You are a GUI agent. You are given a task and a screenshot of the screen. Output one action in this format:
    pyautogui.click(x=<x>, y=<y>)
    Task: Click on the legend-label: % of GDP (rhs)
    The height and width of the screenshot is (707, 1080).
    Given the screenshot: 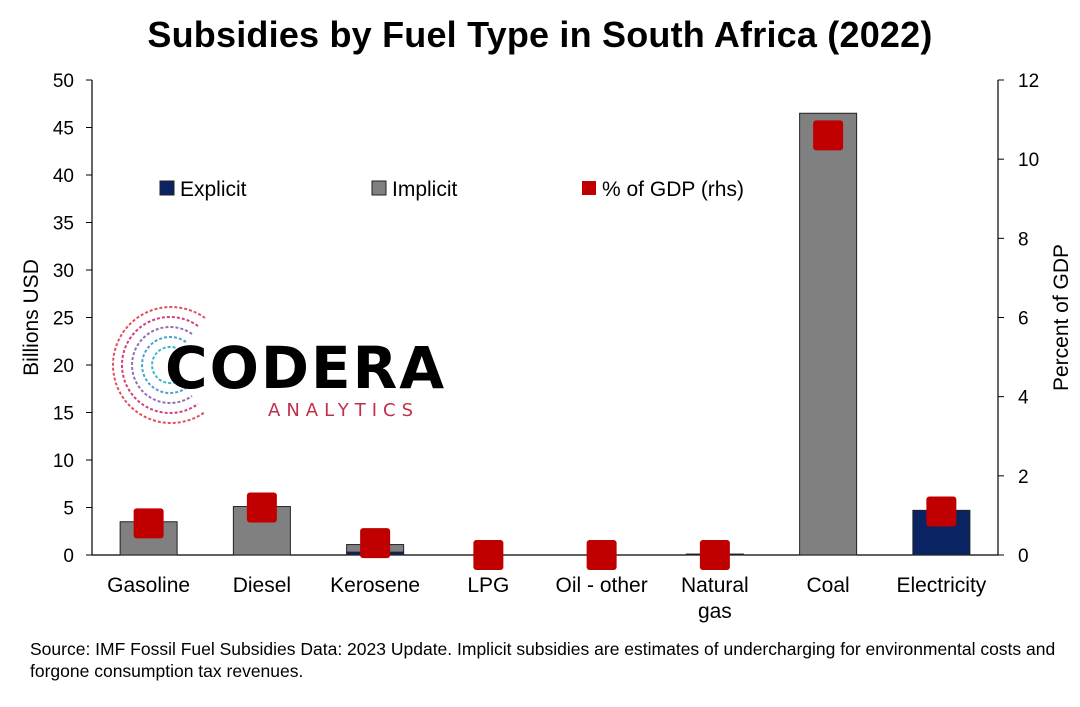 What is the action you would take?
    pyautogui.click(x=673, y=189)
    